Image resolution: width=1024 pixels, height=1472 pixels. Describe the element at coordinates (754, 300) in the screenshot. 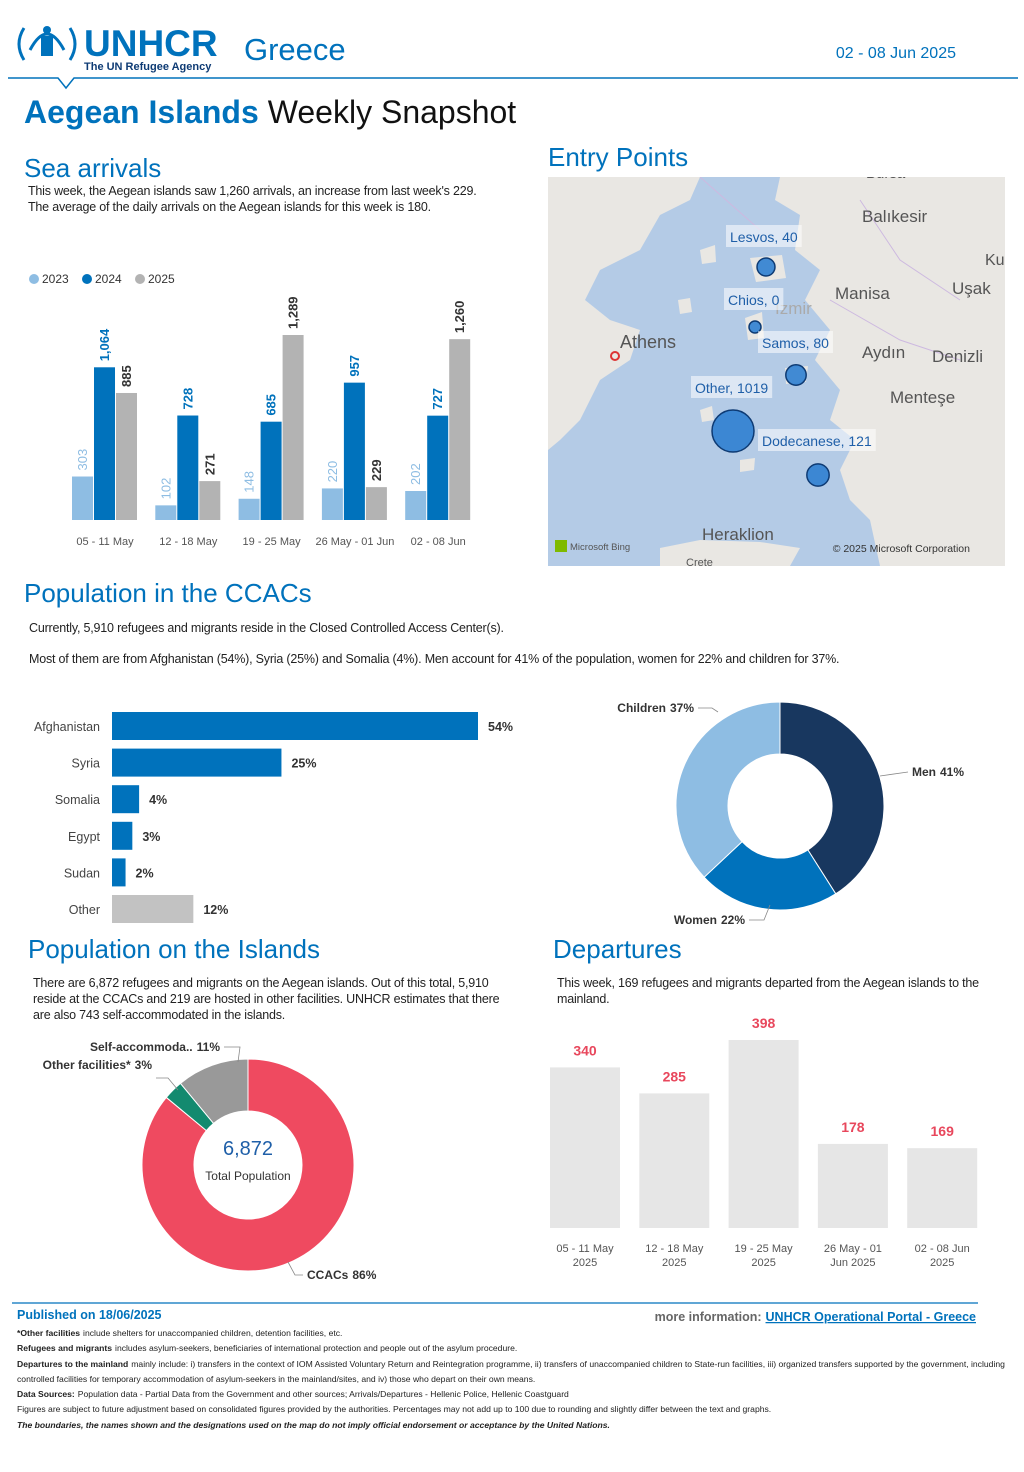

I see `bubble-label: Chios, 0` at that location.